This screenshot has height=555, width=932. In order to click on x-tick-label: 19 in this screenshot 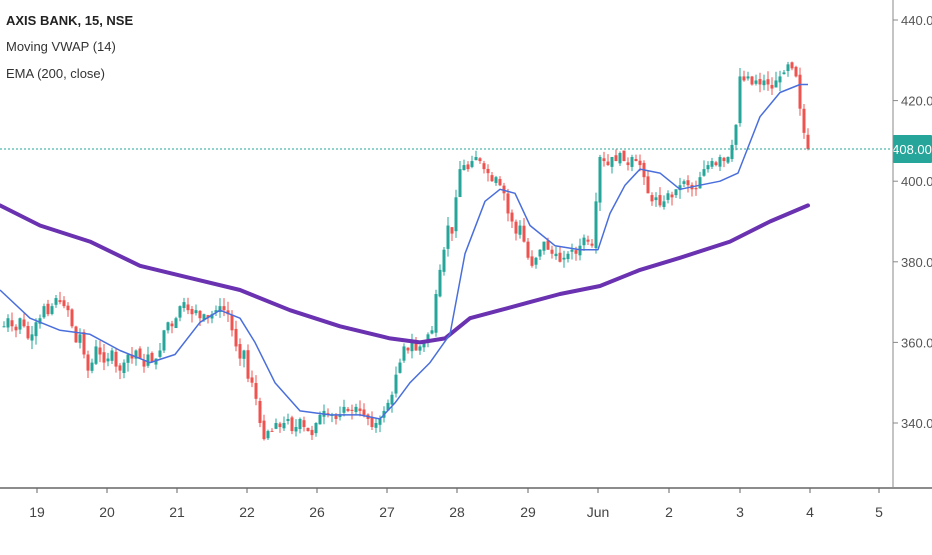, I will do `click(37, 512)`.